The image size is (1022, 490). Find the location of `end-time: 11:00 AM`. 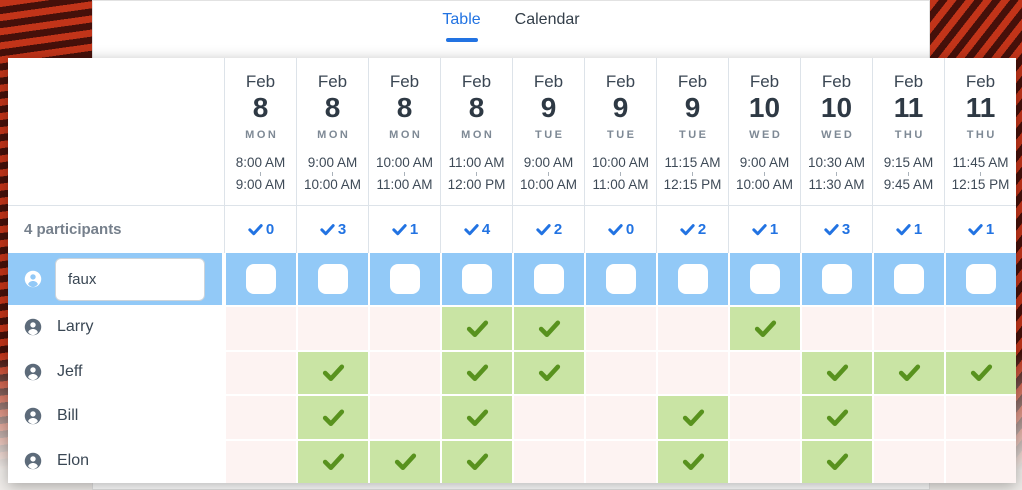

end-time: 11:00 AM is located at coordinates (404, 184).